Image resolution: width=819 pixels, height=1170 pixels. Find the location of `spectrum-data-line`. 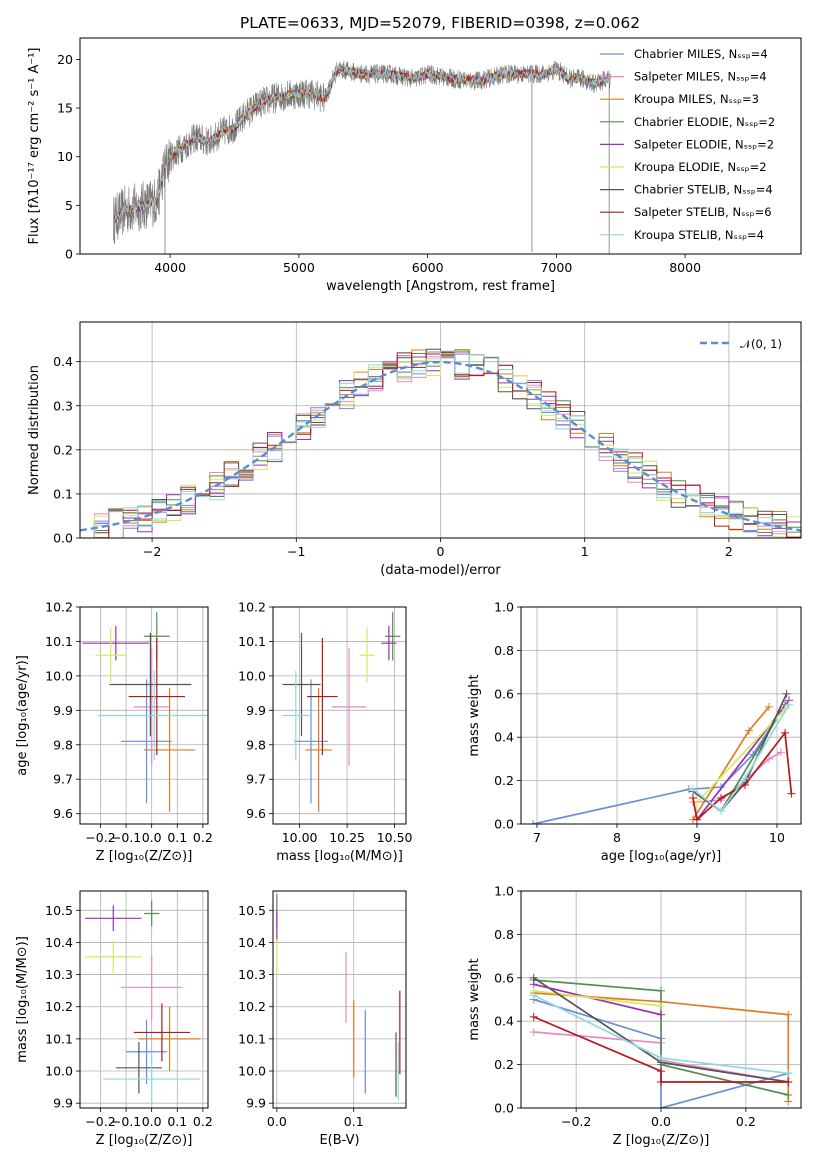

spectrum-data-line is located at coordinates (362, 152).